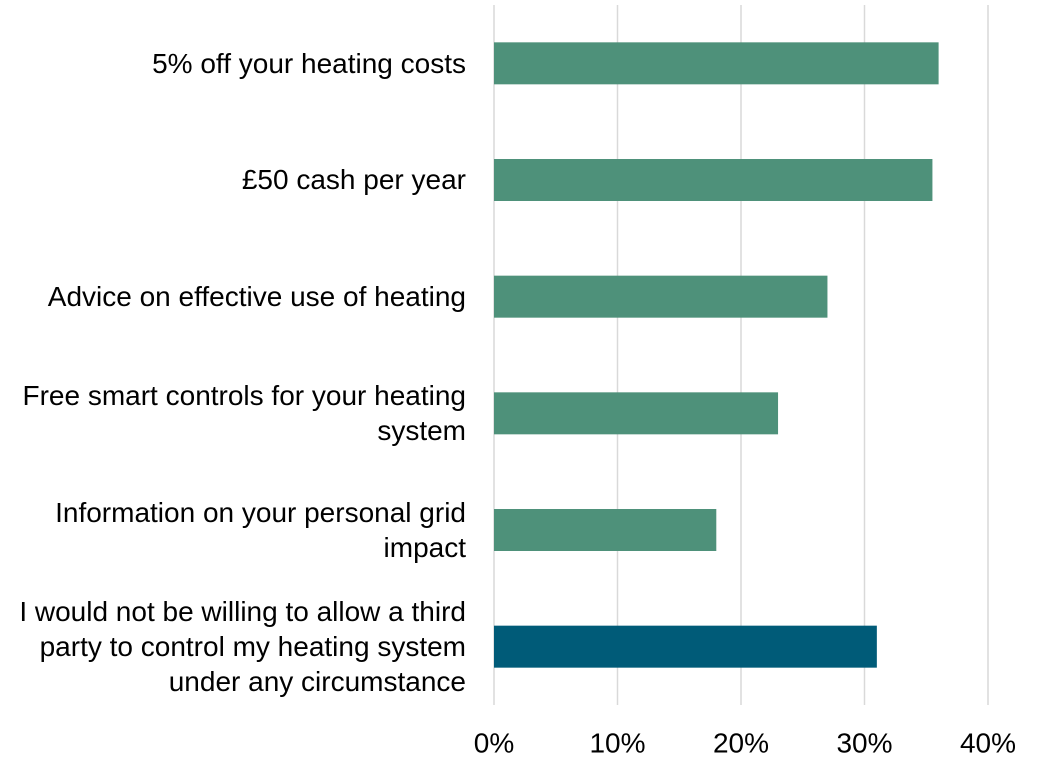  Describe the element at coordinates (494, 742) in the screenshot. I see `x-tick-label: 0%` at that location.